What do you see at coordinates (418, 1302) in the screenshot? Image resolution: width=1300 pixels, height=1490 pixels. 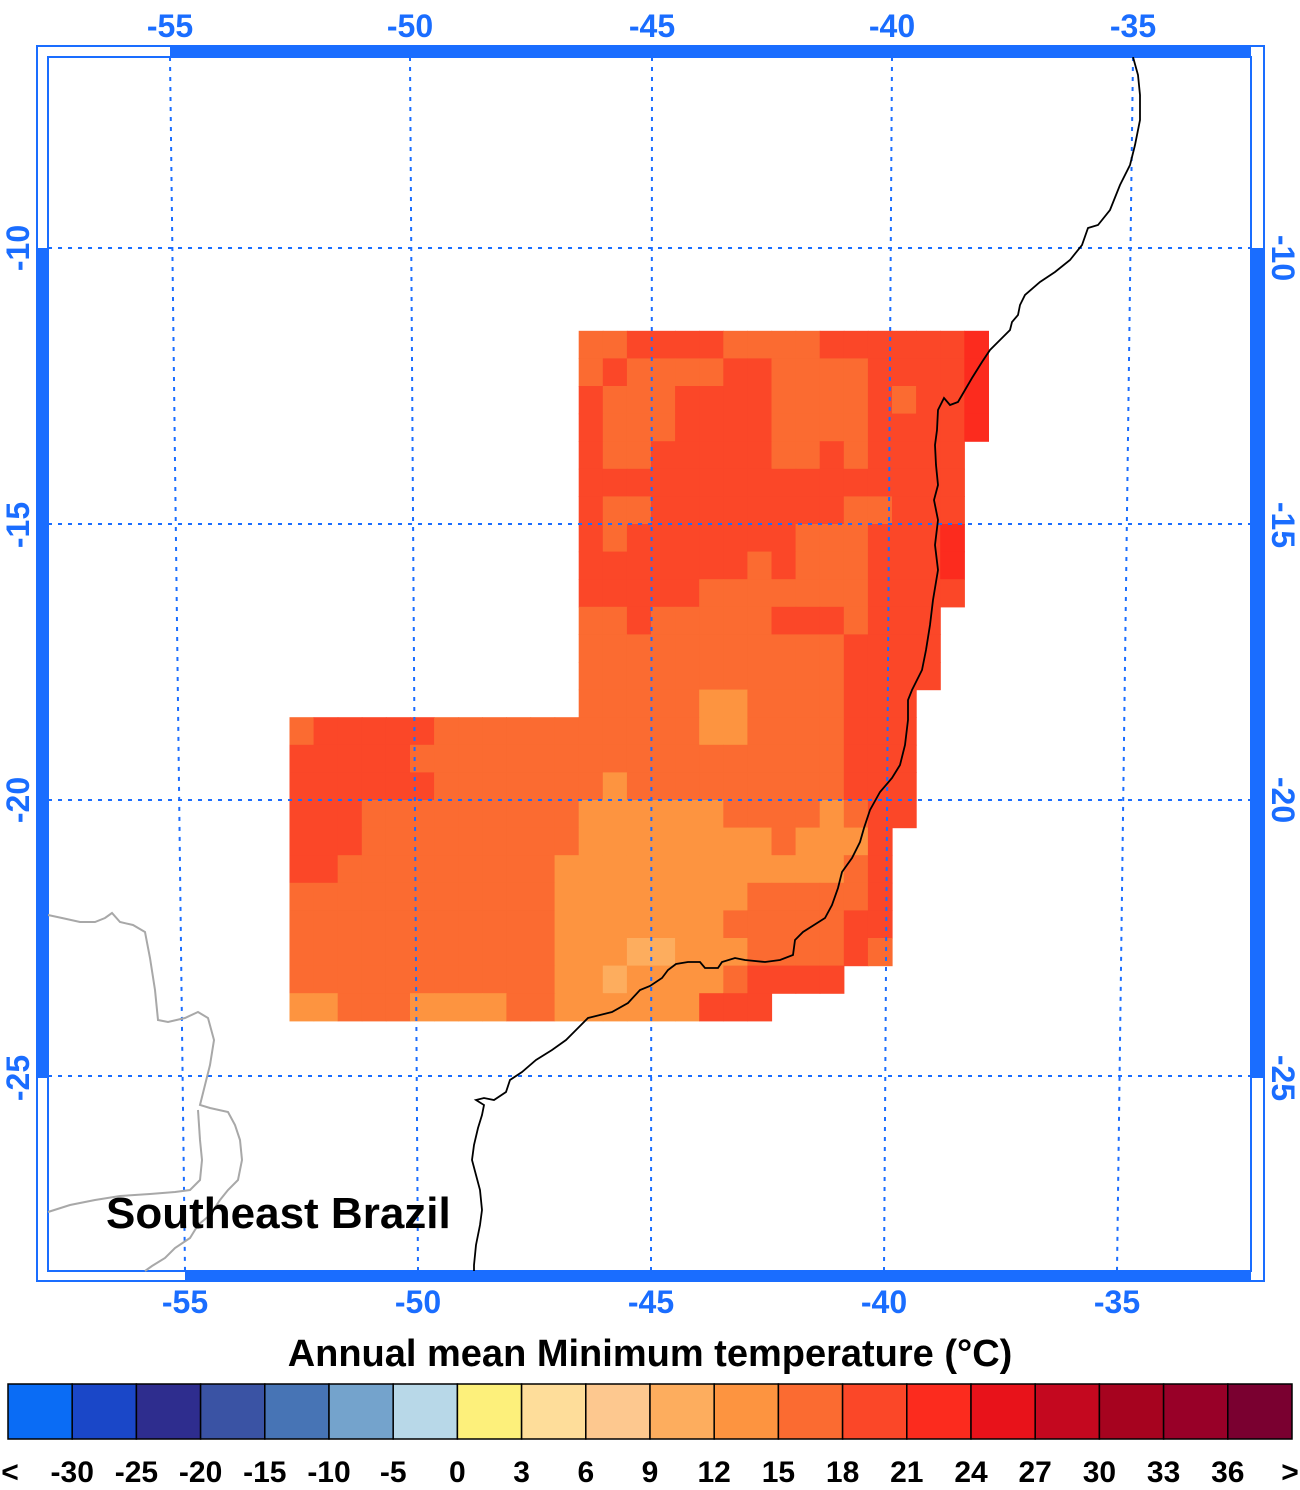 I see `bottom-tick-label: -50` at bounding box center [418, 1302].